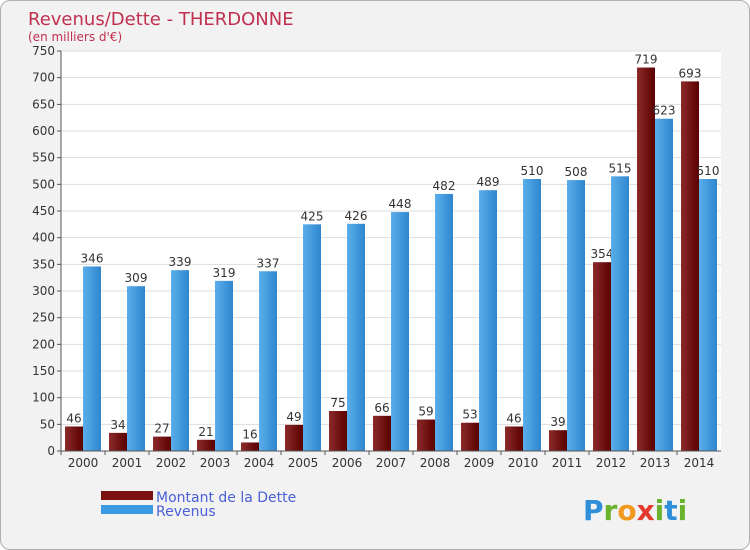 This screenshot has width=750, height=550. Describe the element at coordinates (43, 184) in the screenshot. I see `y-tick-label: 500` at that location.